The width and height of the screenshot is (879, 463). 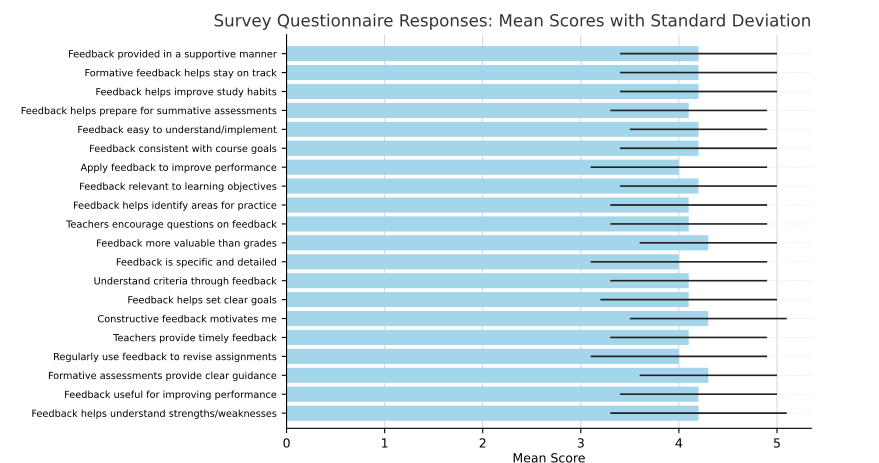 What do you see at coordinates (186, 244) in the screenshot?
I see `y-tick-label: Feedback more valuable than grades` at bounding box center [186, 244].